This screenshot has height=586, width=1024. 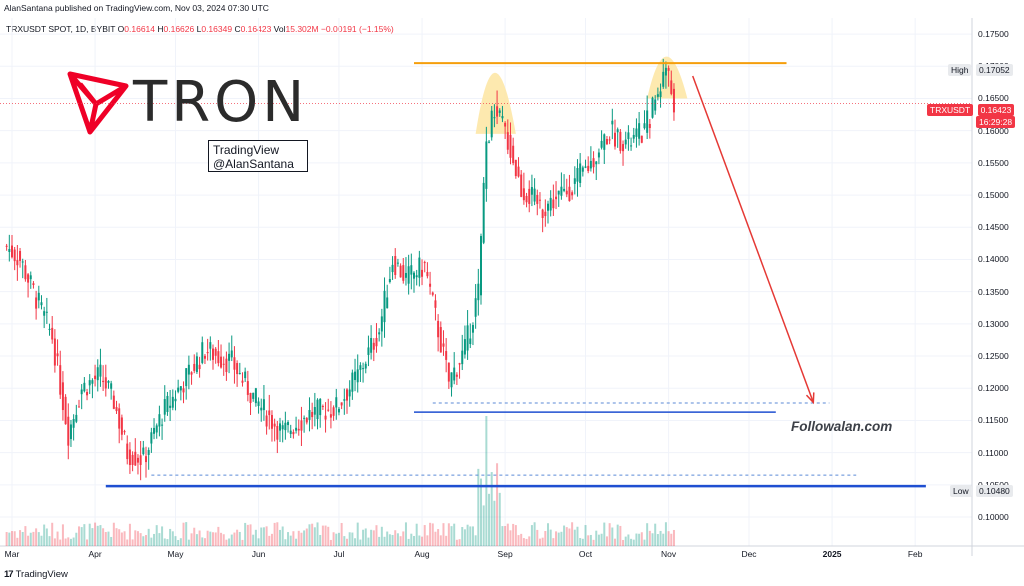 What do you see at coordinates (98, 103) in the screenshot?
I see `tron-triangle-logo` at bounding box center [98, 103].